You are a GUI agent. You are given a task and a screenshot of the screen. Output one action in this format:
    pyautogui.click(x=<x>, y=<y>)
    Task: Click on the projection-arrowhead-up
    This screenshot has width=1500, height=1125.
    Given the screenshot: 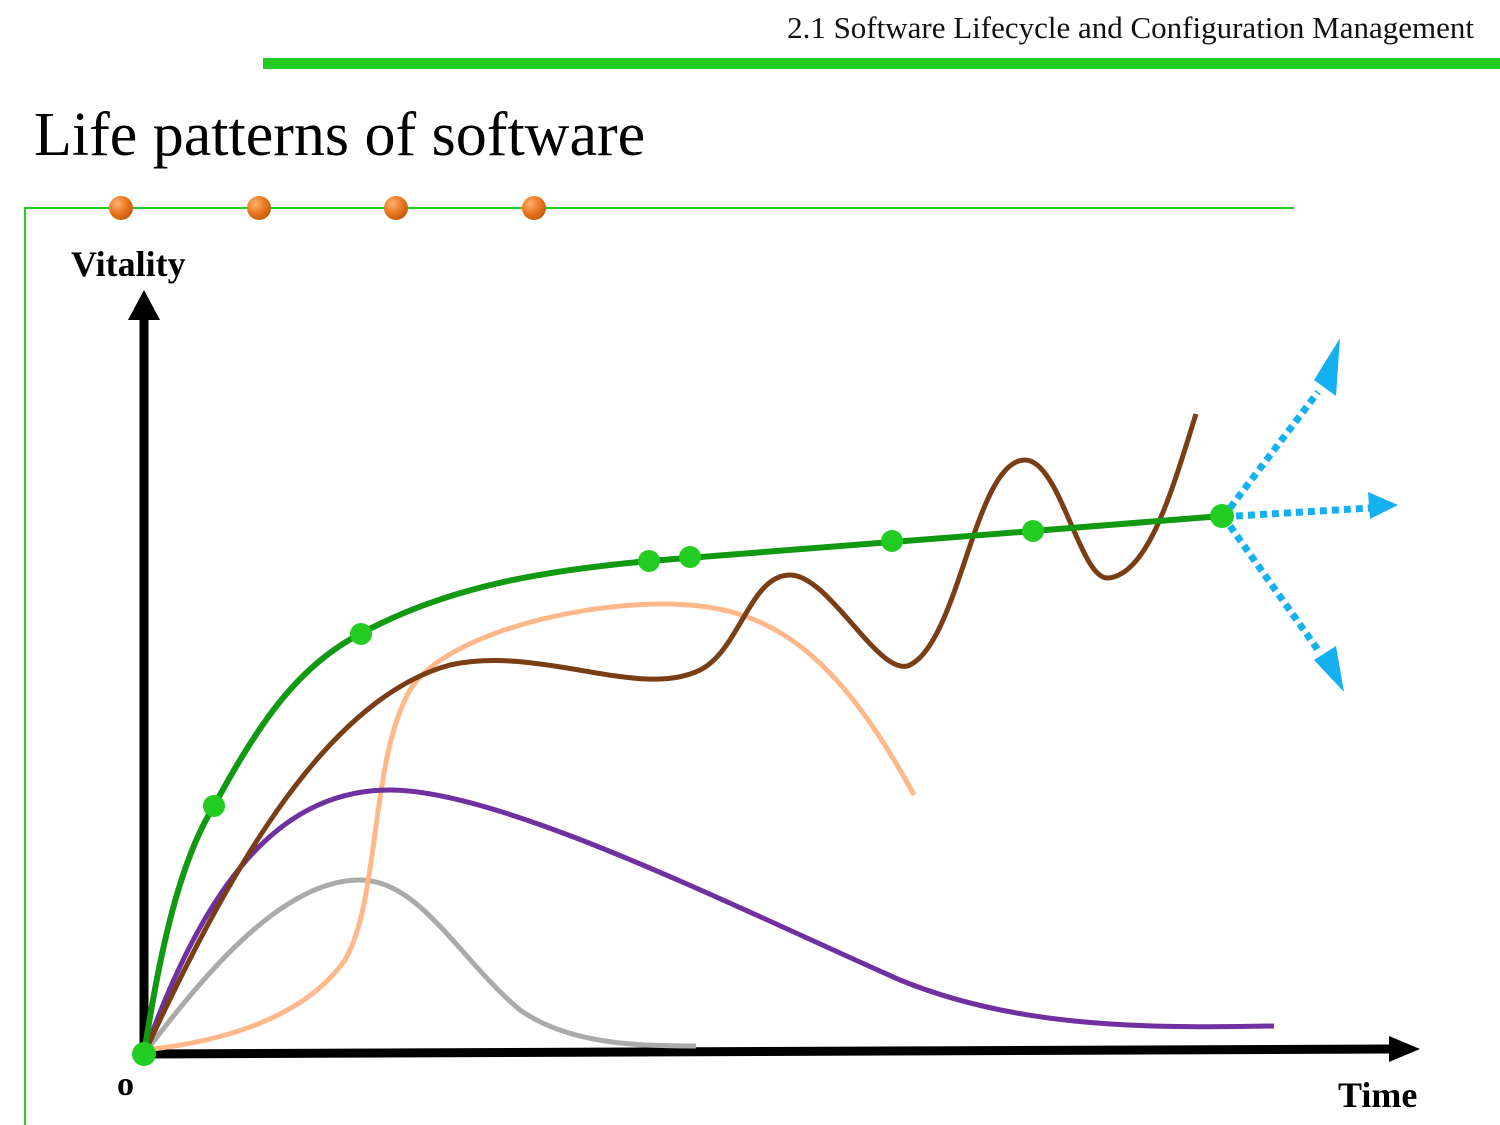 What is the action you would take?
    pyautogui.click(x=1327, y=367)
    